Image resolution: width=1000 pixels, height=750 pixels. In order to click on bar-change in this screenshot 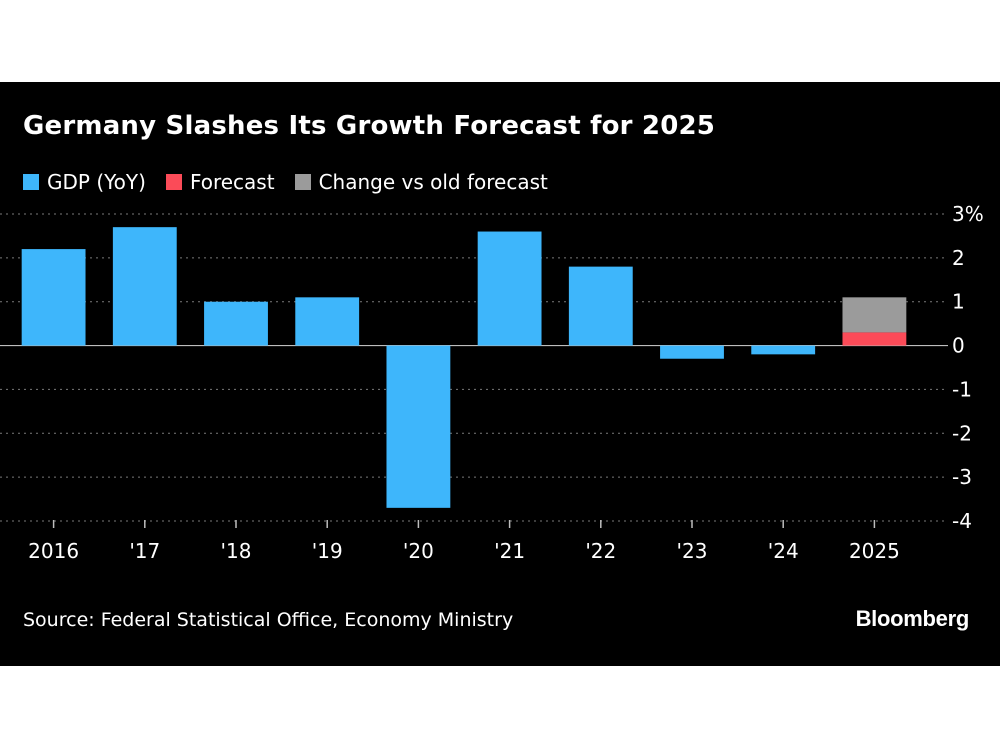, I will do `click(874, 315)`.